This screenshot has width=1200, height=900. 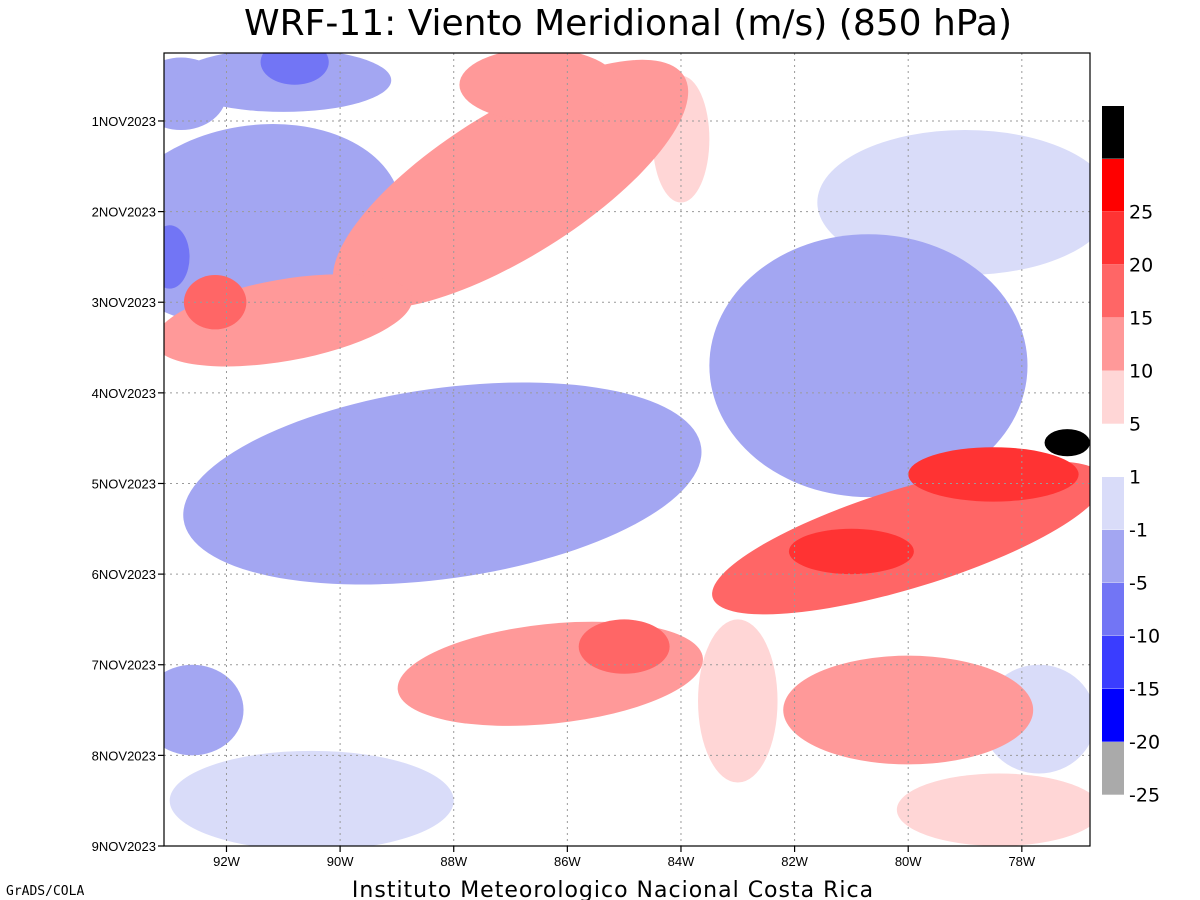 What do you see at coordinates (340, 861) in the screenshot?
I see `x-tick-label: 90W` at bounding box center [340, 861].